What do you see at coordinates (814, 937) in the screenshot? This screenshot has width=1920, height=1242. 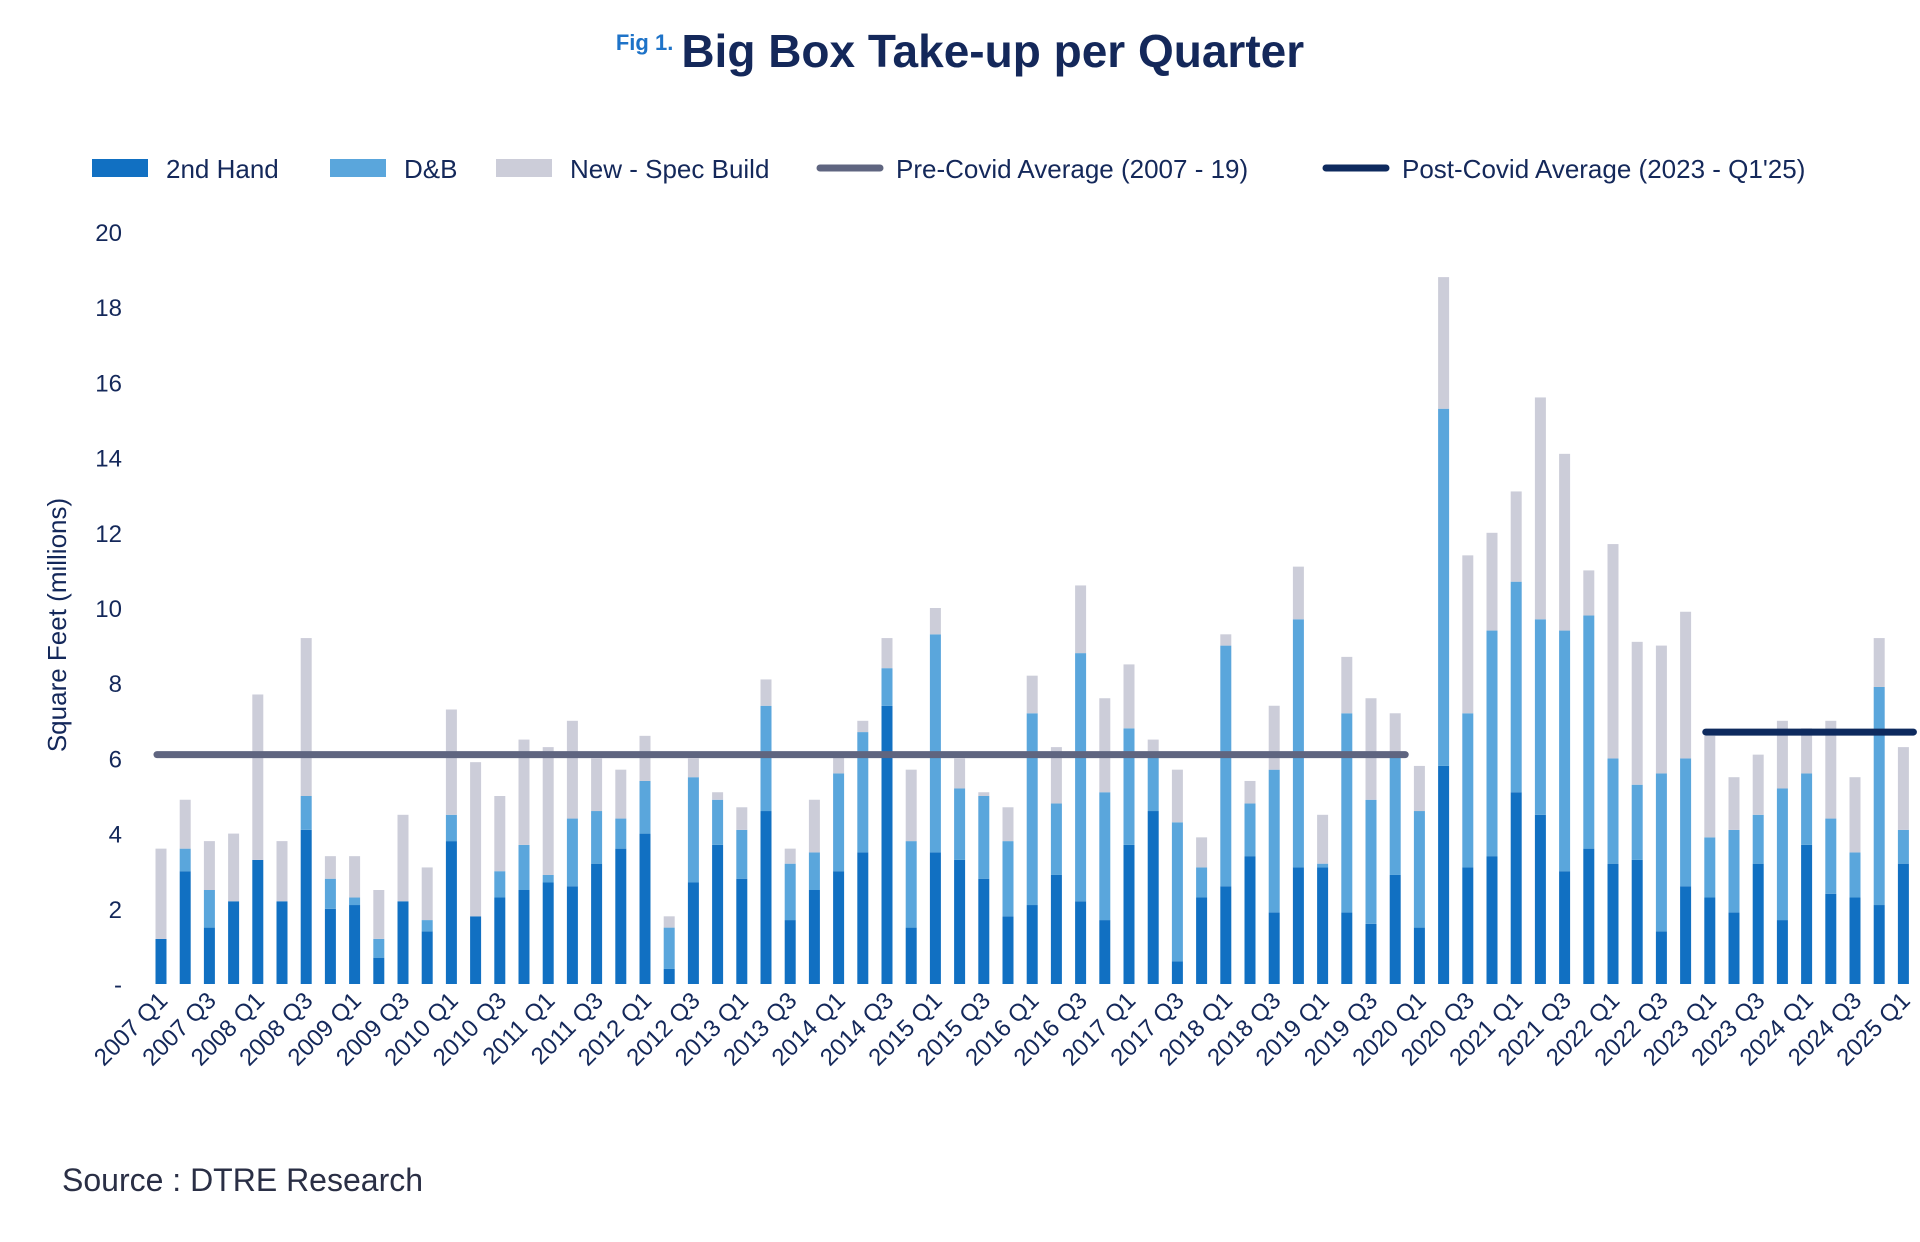 I see `bar-2nd-hand-2013-q4` at bounding box center [814, 937].